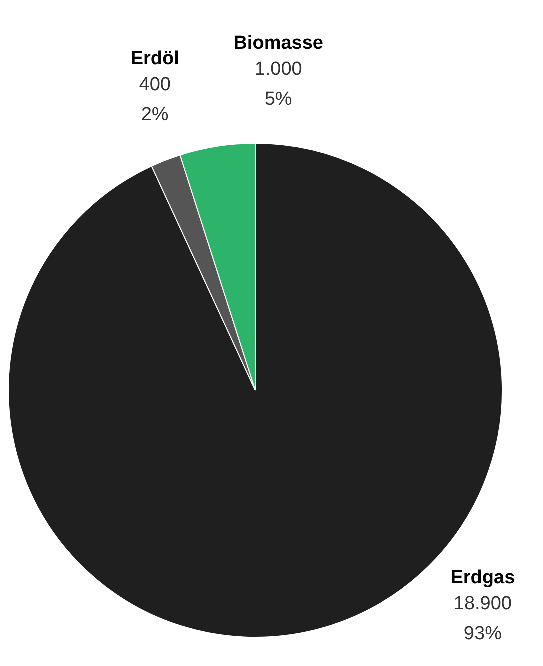 The image size is (543, 666). I want to click on slice-label: Biomasse, so click(279, 43).